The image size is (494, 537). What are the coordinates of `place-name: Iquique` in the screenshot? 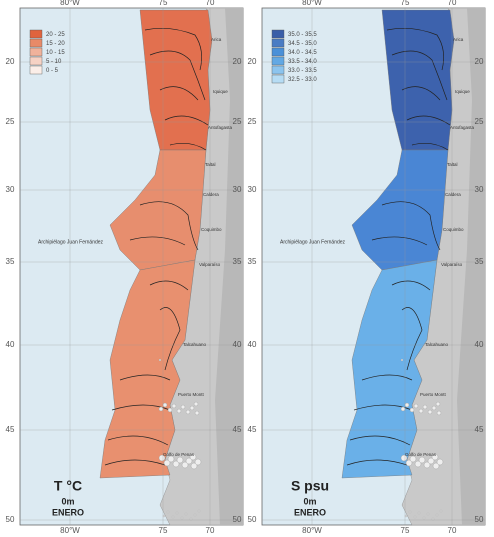 It's located at (220, 91).